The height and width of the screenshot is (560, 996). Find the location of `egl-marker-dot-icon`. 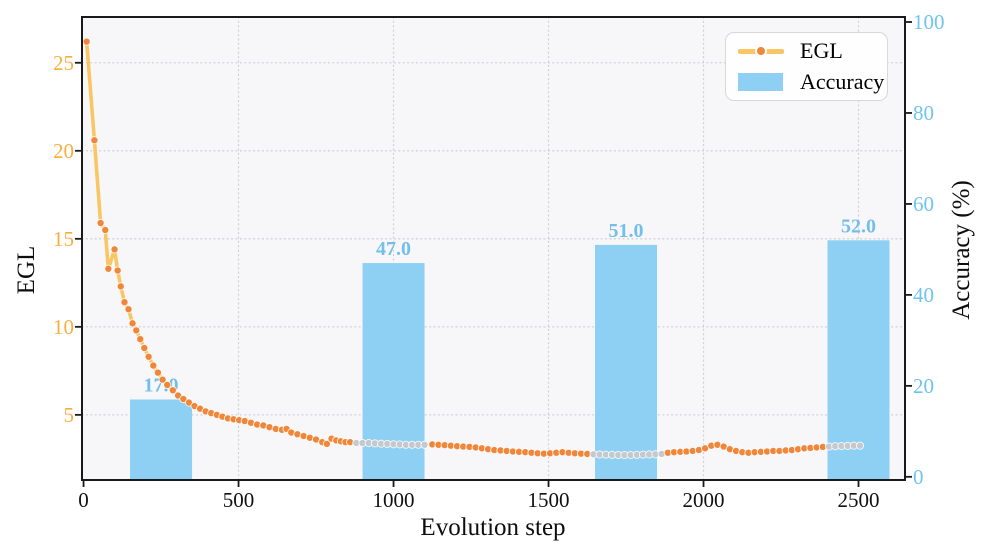

egl-marker-dot-icon is located at coordinates (761, 51).